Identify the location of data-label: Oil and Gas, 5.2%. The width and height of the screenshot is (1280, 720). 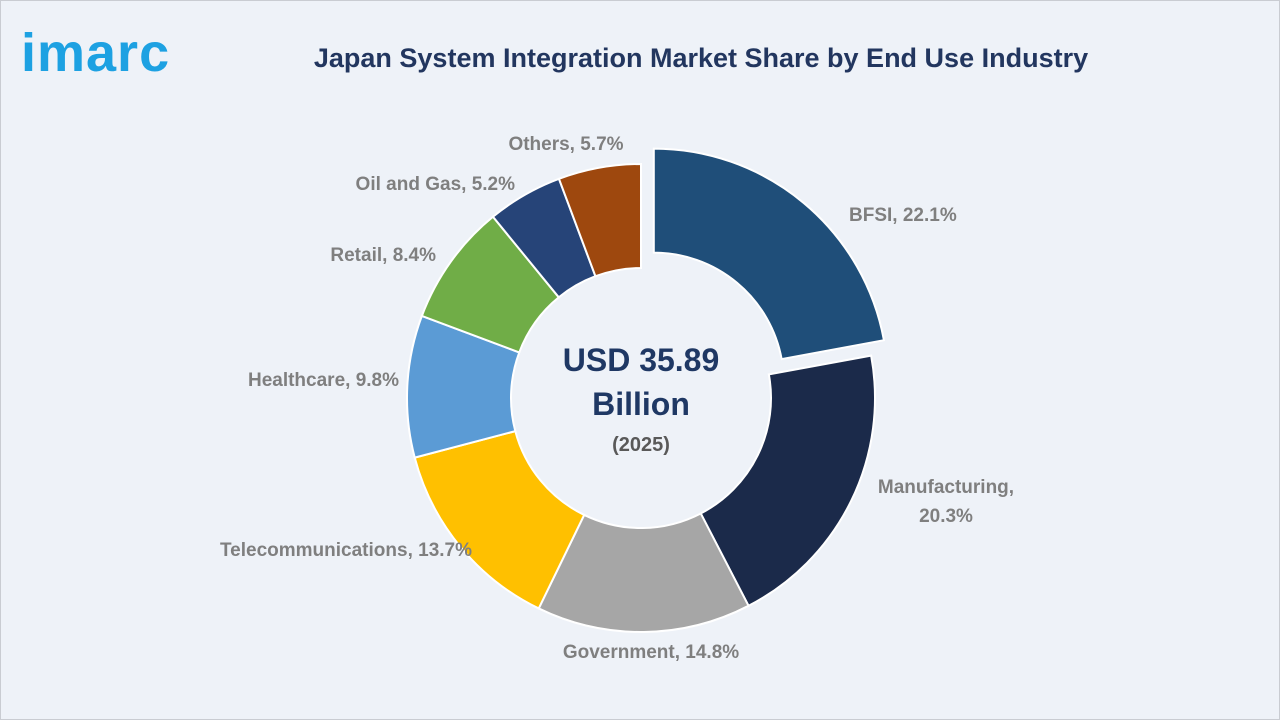
(435, 184).